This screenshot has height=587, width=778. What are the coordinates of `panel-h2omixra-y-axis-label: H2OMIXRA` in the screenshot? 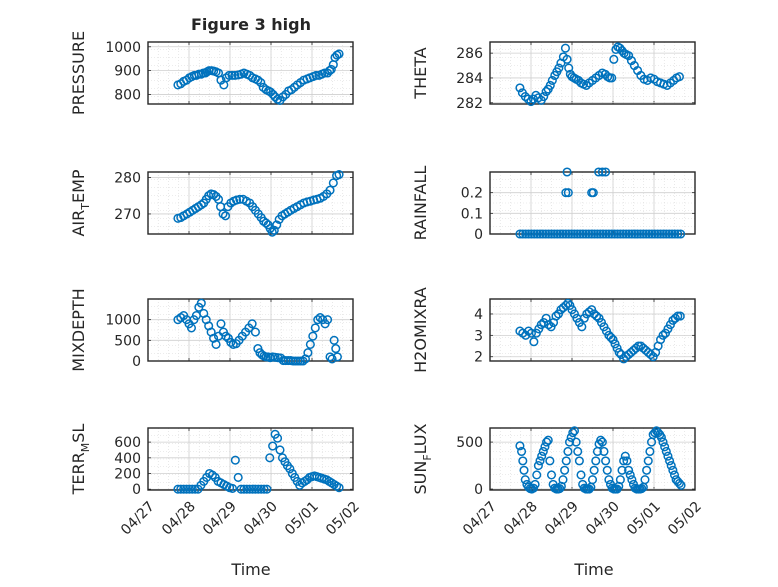 It's located at (420, 330).